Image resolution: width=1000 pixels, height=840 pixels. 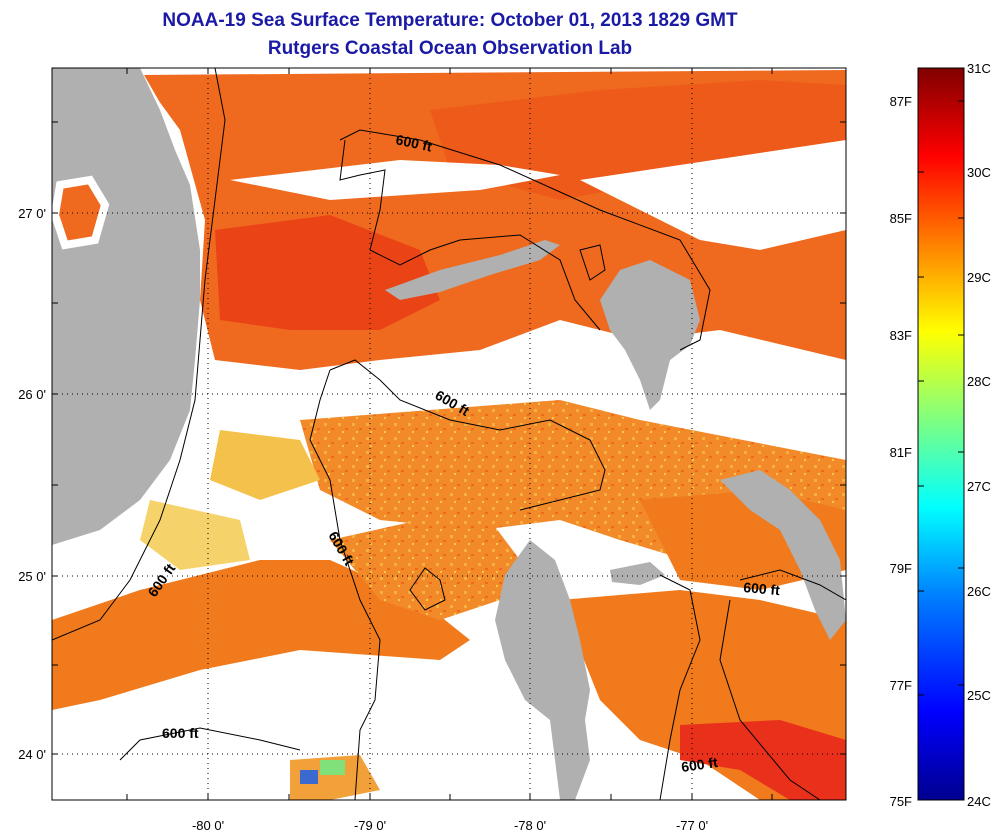 What do you see at coordinates (763, 760) in the screenshot?
I see `sst-southeast-hot` at bounding box center [763, 760].